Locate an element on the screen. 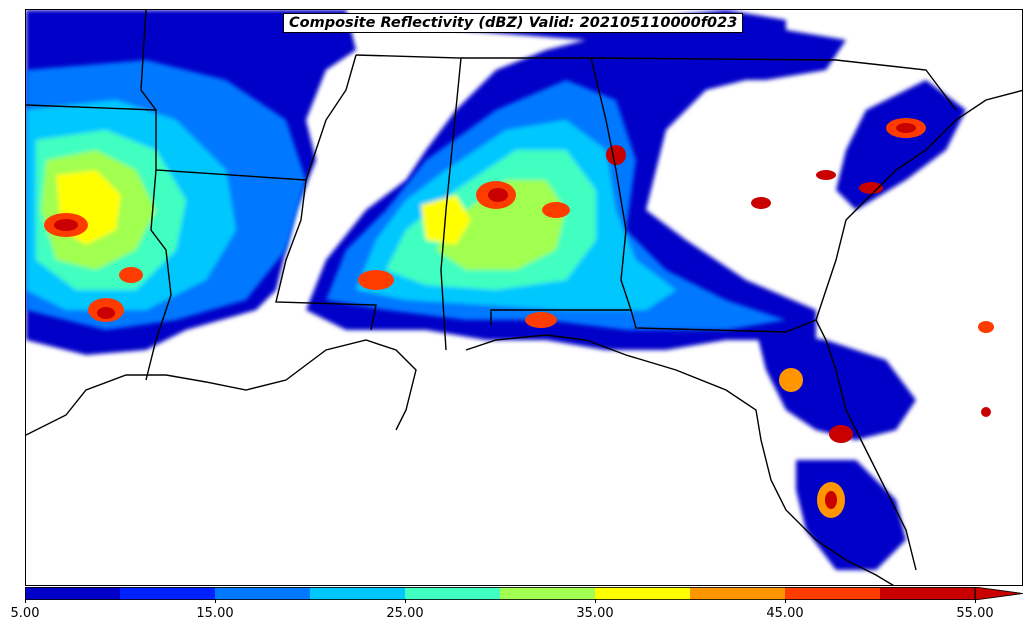  echo-region-south-florida is located at coordinates (851, 515).